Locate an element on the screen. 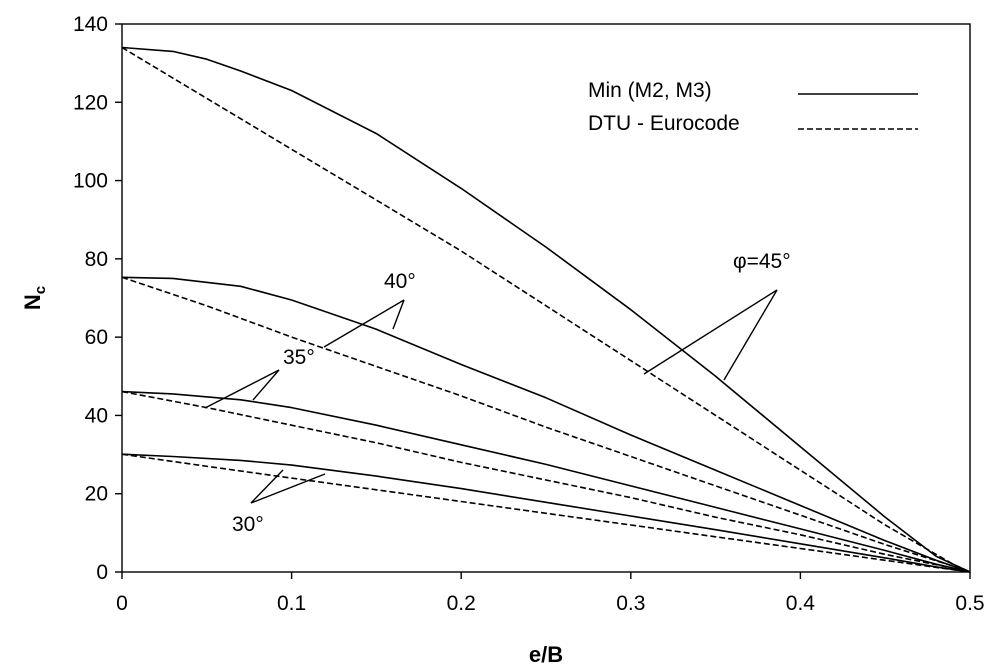 This screenshot has height=671, width=992. annotation-30-pointer-dashed is located at coordinates (288, 488).